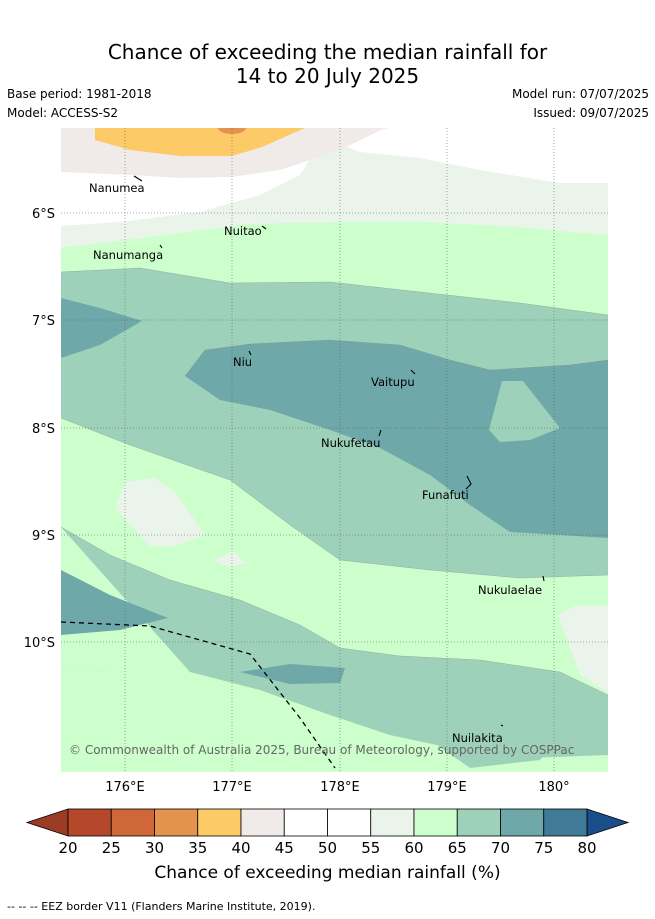 This screenshot has height=919, width=655. I want to click on eez-border, so click(198, 695).